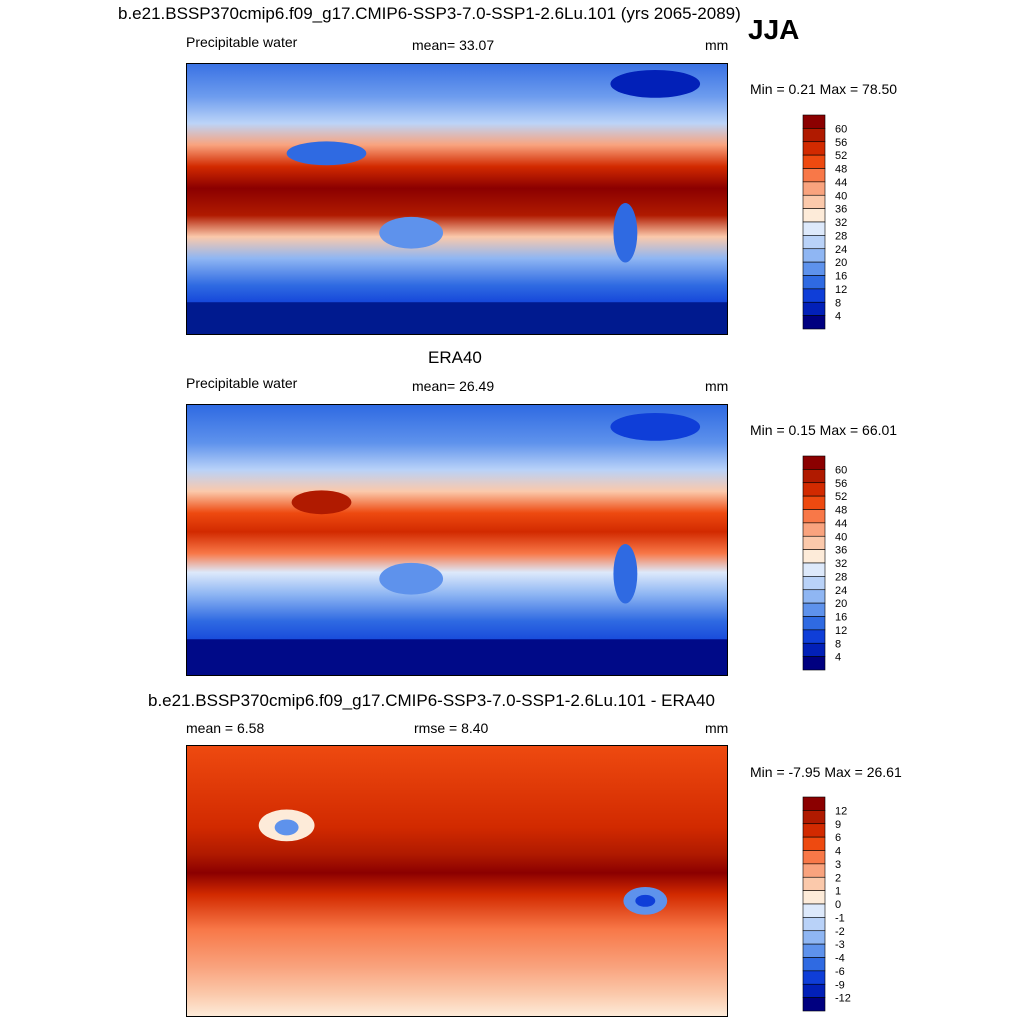 The image size is (1024, 1024). Describe the element at coordinates (841, 170) in the screenshot. I see `colorbar-tick-label: 48` at that location.